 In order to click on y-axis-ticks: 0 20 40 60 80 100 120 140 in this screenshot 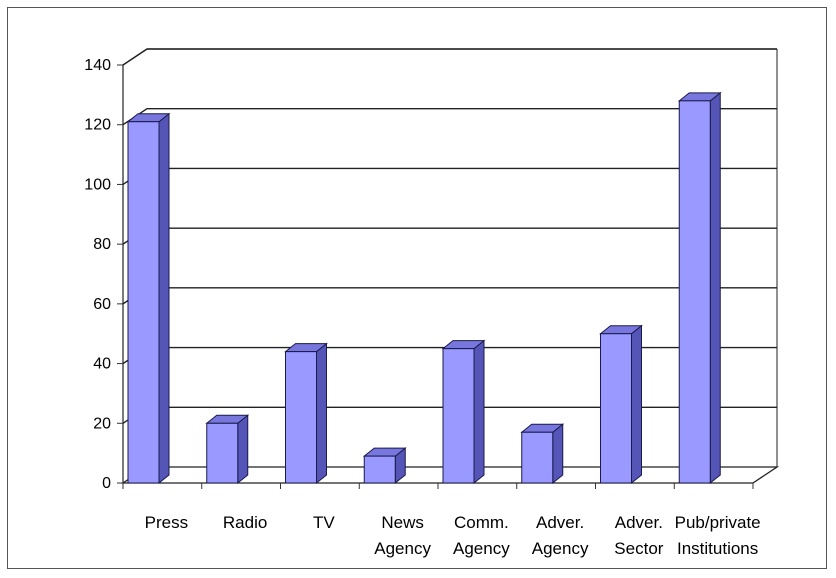, I will do `click(103, 274)`.